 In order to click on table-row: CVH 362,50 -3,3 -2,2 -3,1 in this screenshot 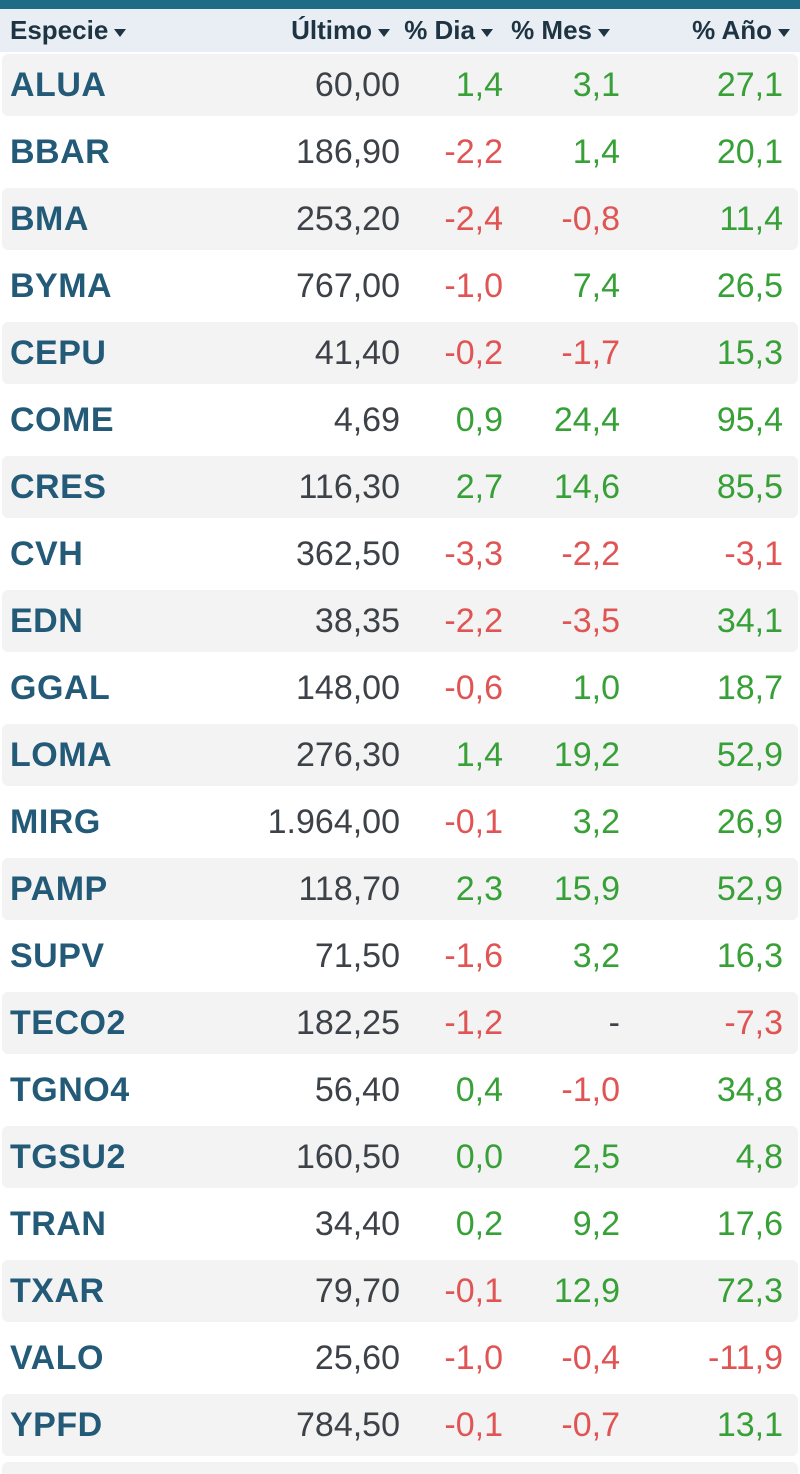, I will do `click(400, 554)`.